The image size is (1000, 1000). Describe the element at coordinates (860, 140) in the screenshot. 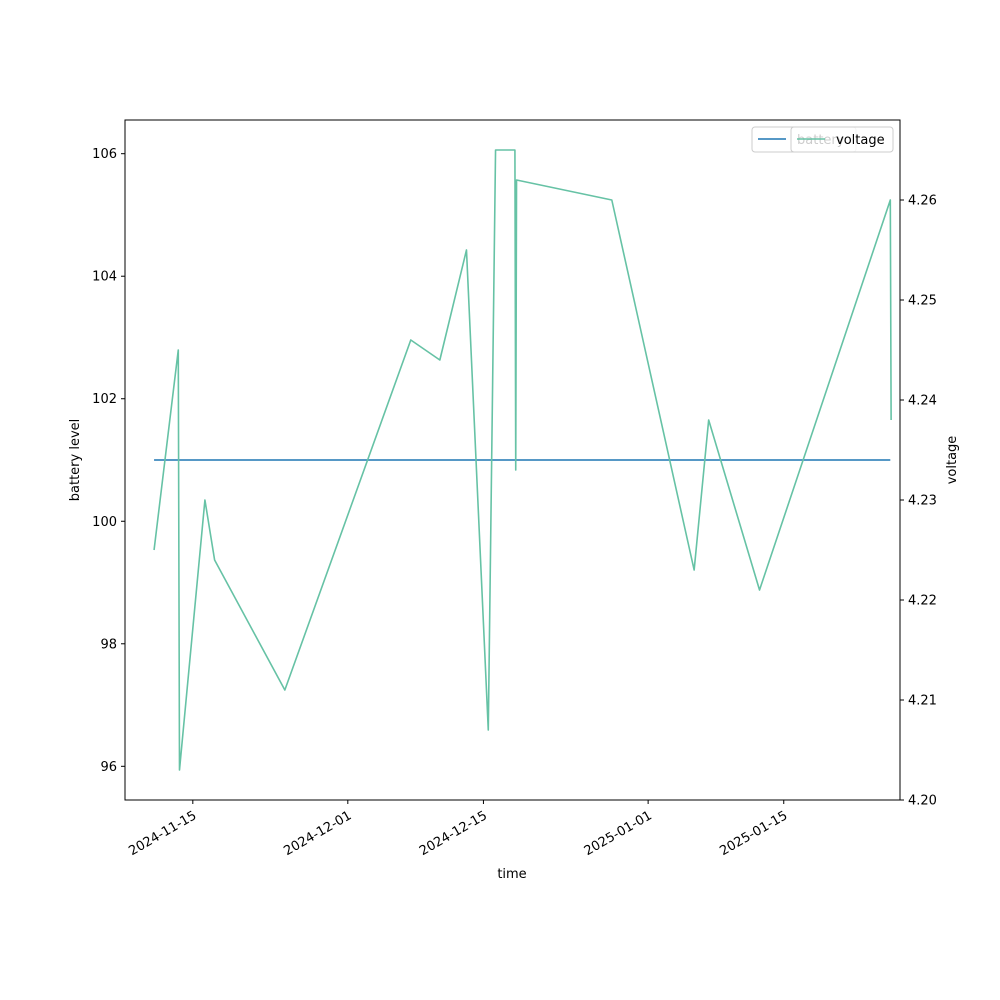

I see `legend-voltage-label: voltage` at that location.